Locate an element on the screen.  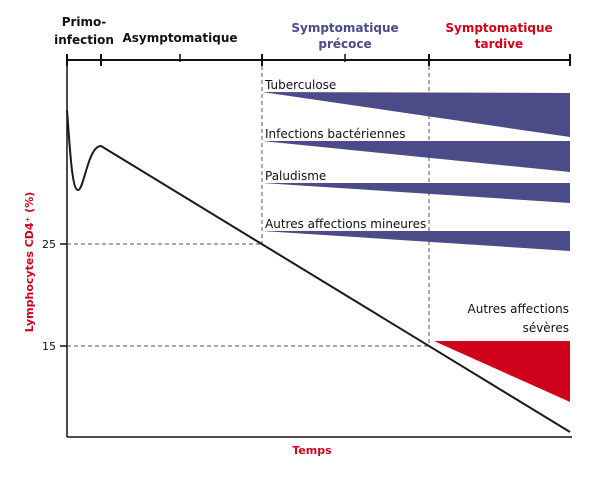
severe-label-line2: sévères is located at coordinates (546, 328).